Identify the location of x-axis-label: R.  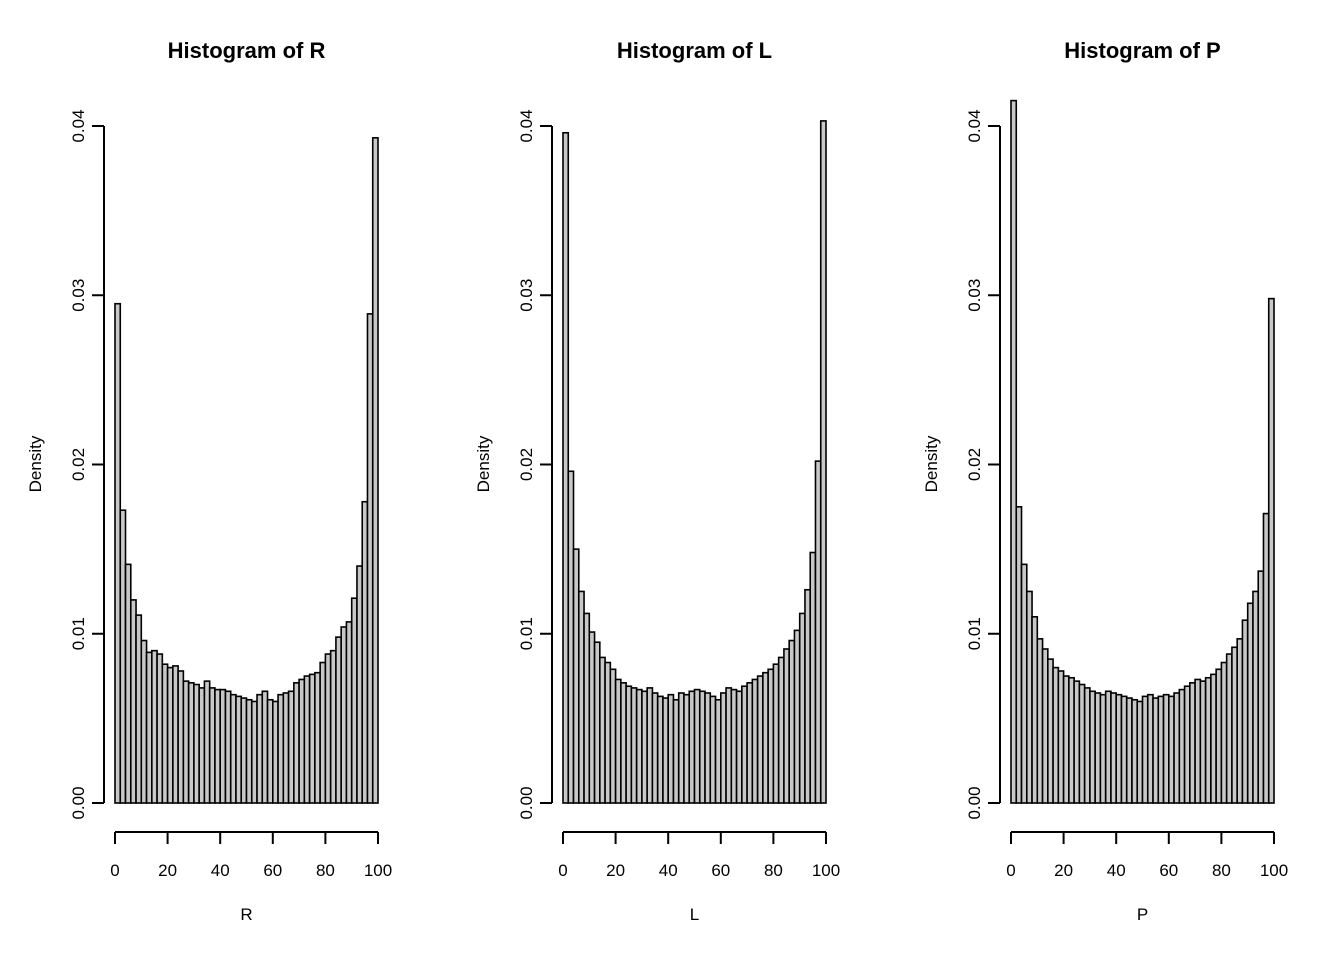
(246, 914).